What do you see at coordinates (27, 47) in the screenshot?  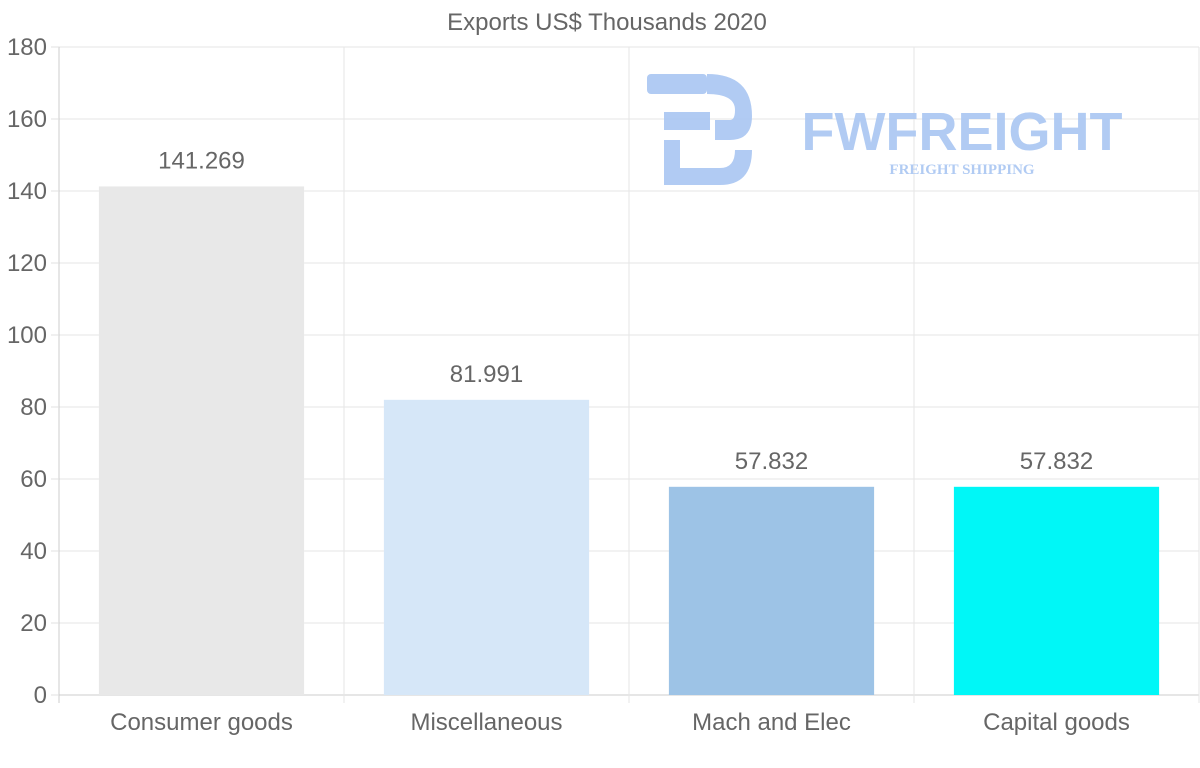 I see `y-tick-label: 180` at bounding box center [27, 47].